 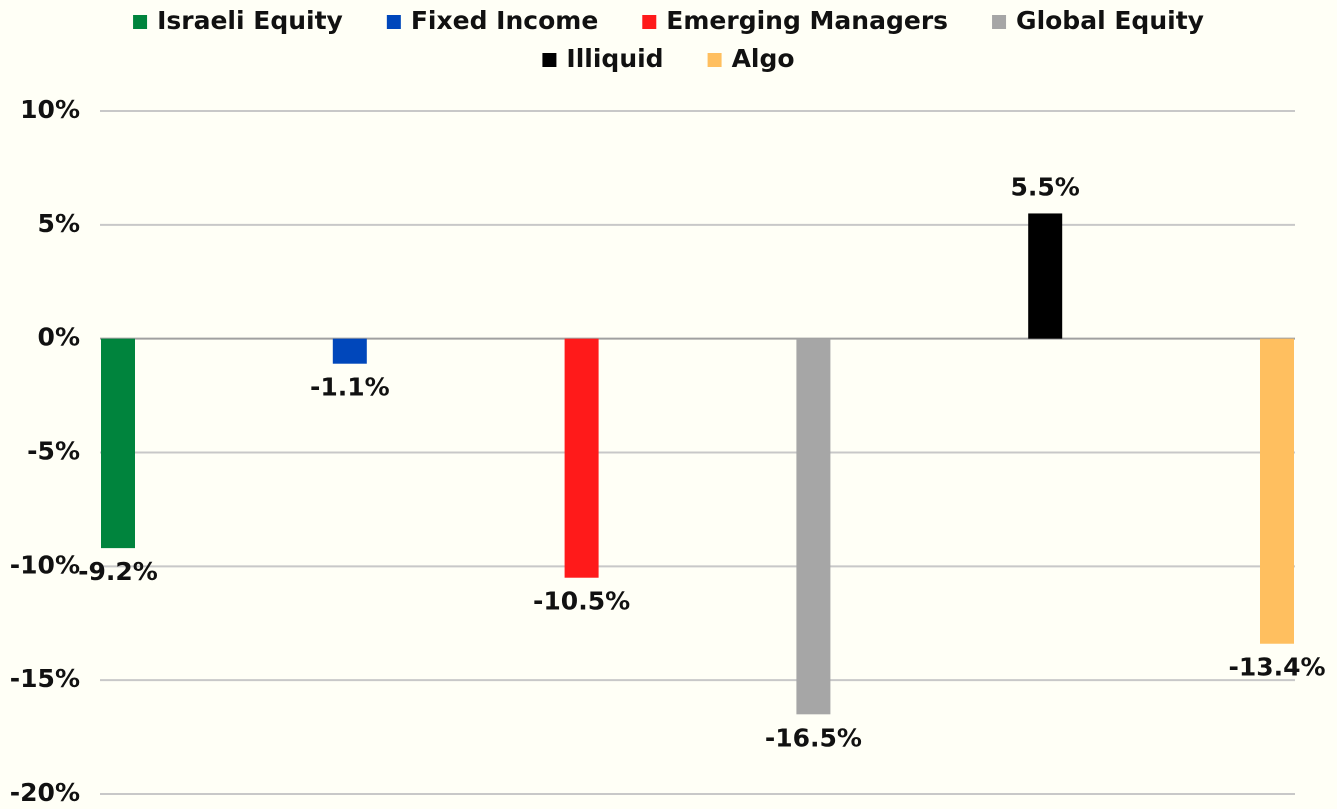 I want to click on legend-item: Algo, so click(x=751, y=58).